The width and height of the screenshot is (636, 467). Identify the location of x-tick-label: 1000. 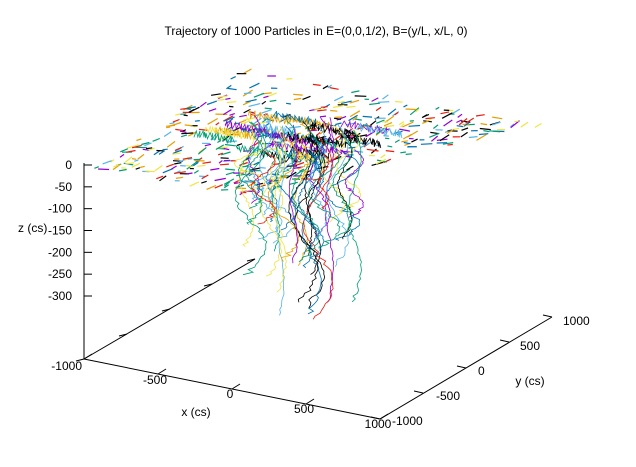
(378, 424).